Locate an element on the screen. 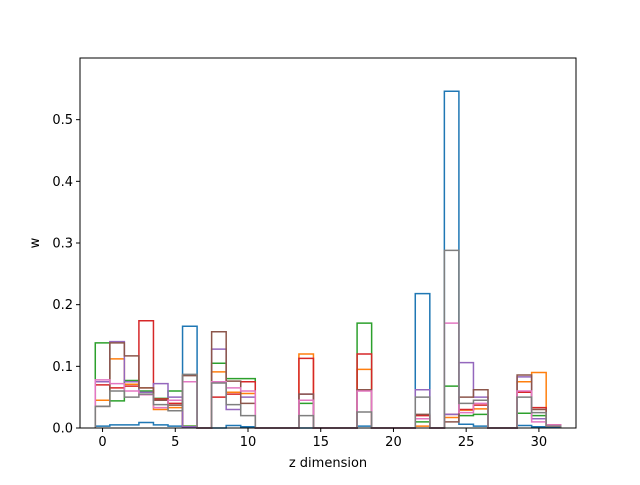 This screenshot has width=640, height=485. x-tick-label: 30 is located at coordinates (539, 442).